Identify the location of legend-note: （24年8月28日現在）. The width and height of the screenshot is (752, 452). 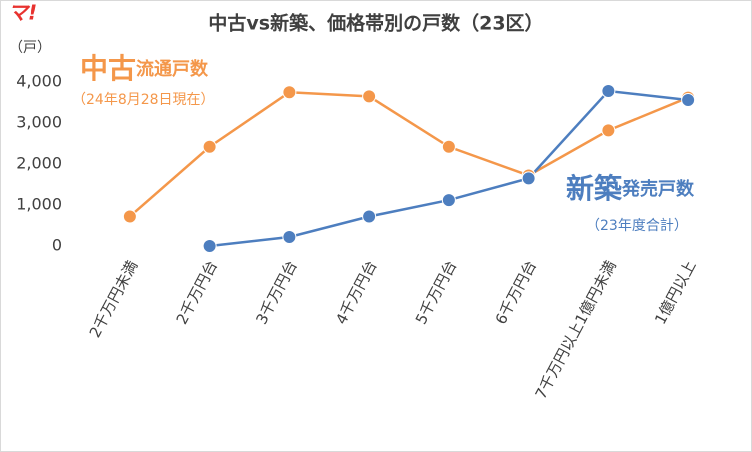
(143, 100).